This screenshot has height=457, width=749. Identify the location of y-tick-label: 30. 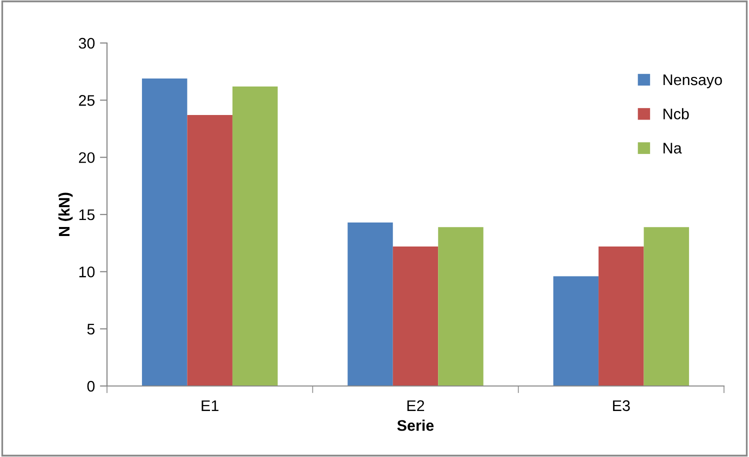
(86, 43).